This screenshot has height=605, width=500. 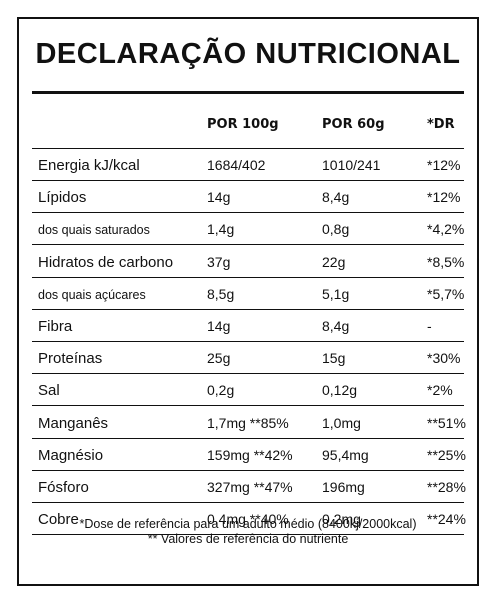 I want to click on nutrient-name: Cobre, so click(x=58, y=520).